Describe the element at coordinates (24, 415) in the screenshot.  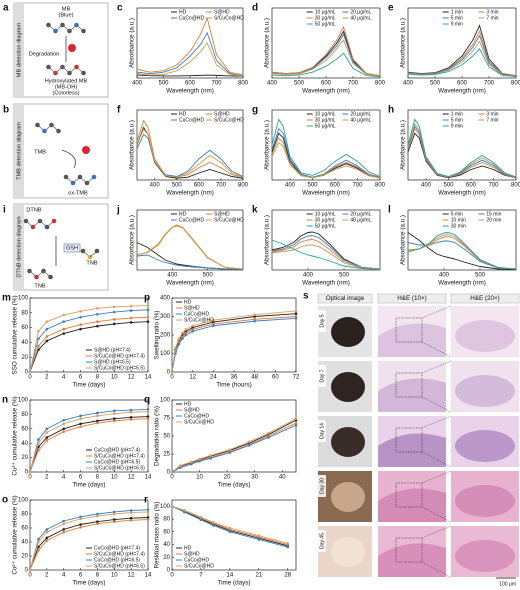
I see `y-tick-label: 80` at that location.